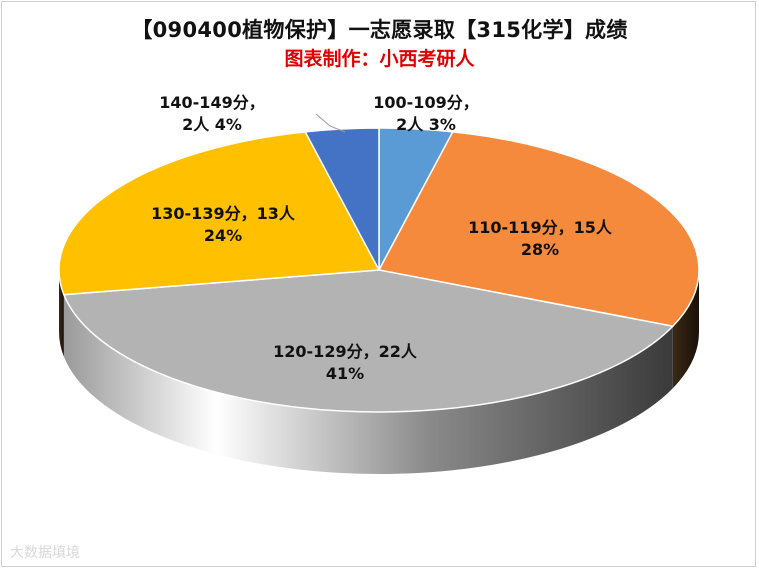 The height and width of the screenshot is (570, 759). I want to click on chart-subtitle: 图表制作：小西考研人, so click(379, 59).